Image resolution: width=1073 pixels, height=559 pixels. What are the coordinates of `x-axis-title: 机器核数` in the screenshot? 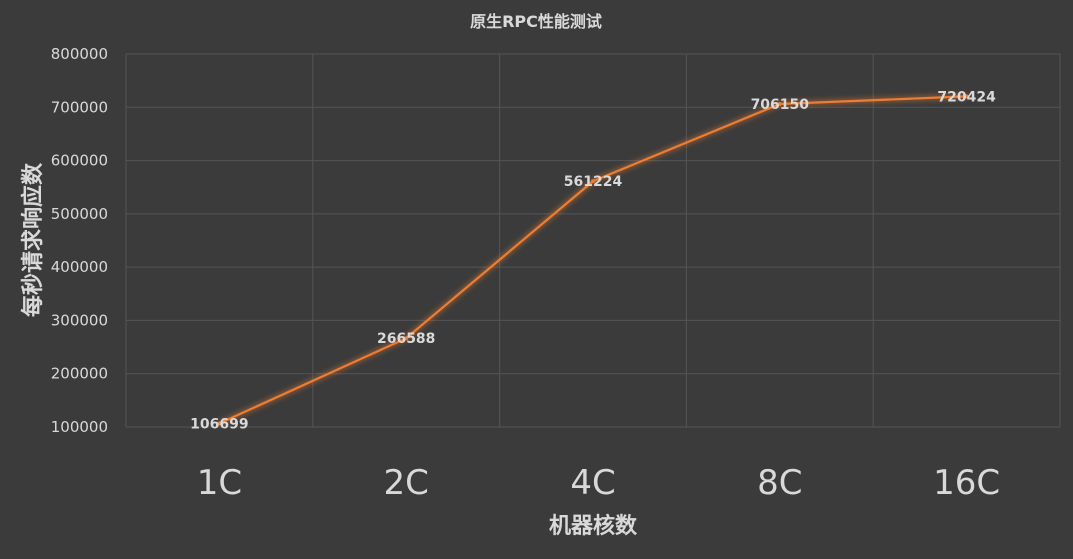 It's located at (593, 526).